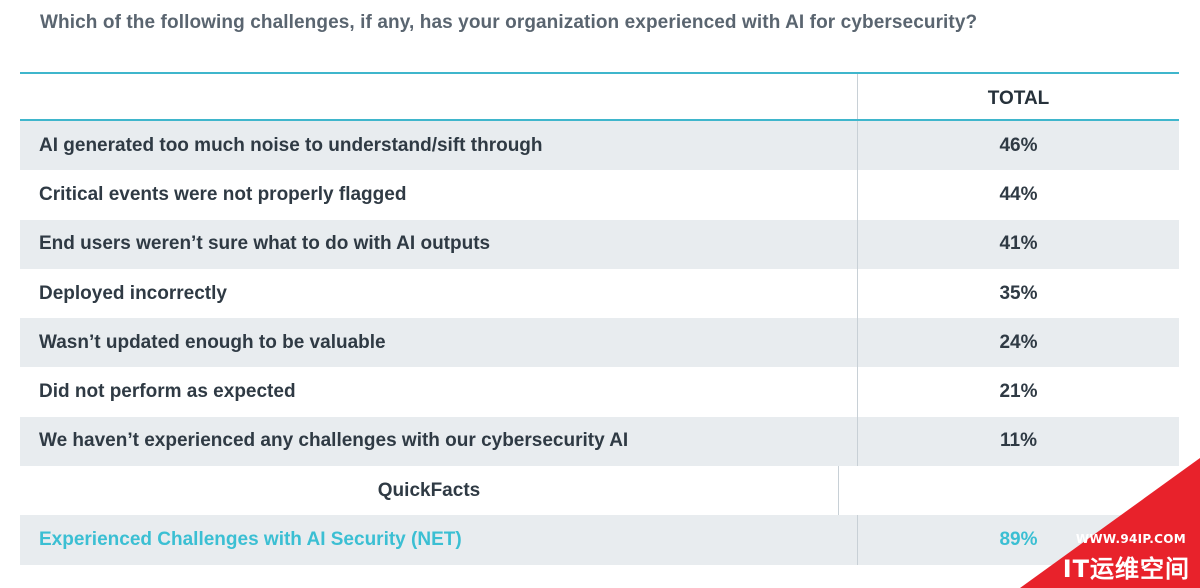 This screenshot has width=1200, height=588. I want to click on quickfacts-section-row: QuickFacts, so click(599, 491).